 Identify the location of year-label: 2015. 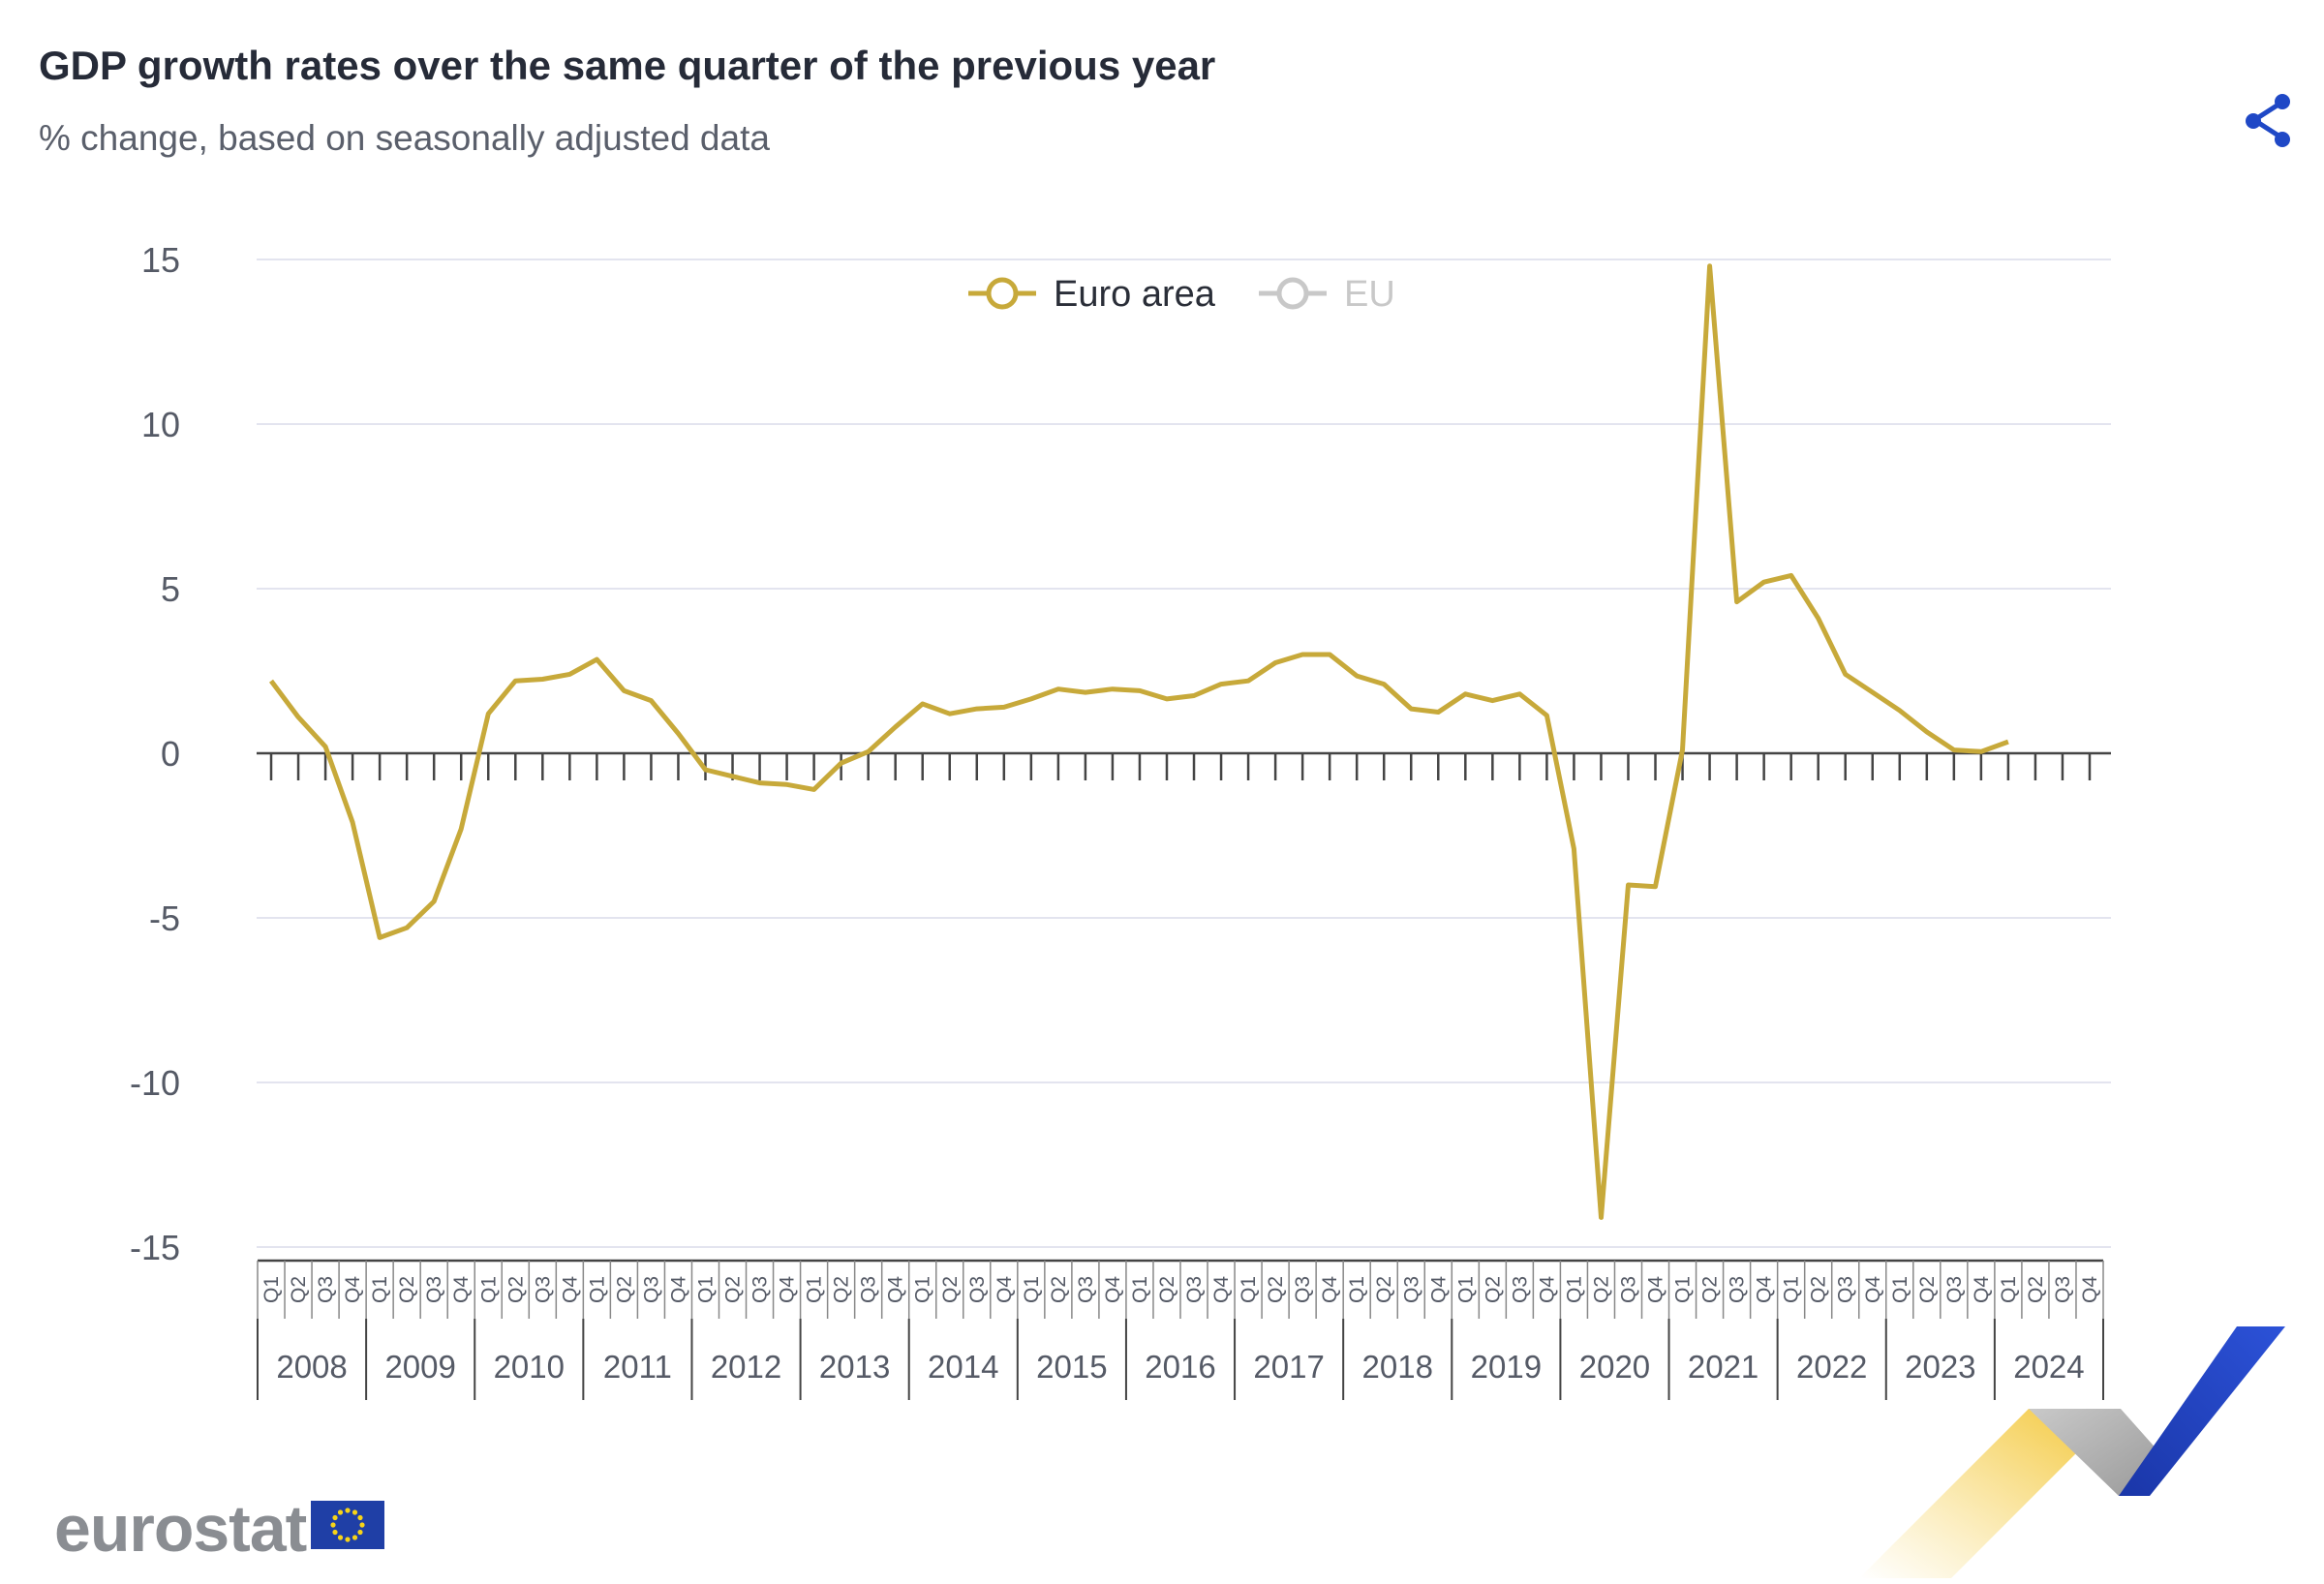
(1072, 1367).